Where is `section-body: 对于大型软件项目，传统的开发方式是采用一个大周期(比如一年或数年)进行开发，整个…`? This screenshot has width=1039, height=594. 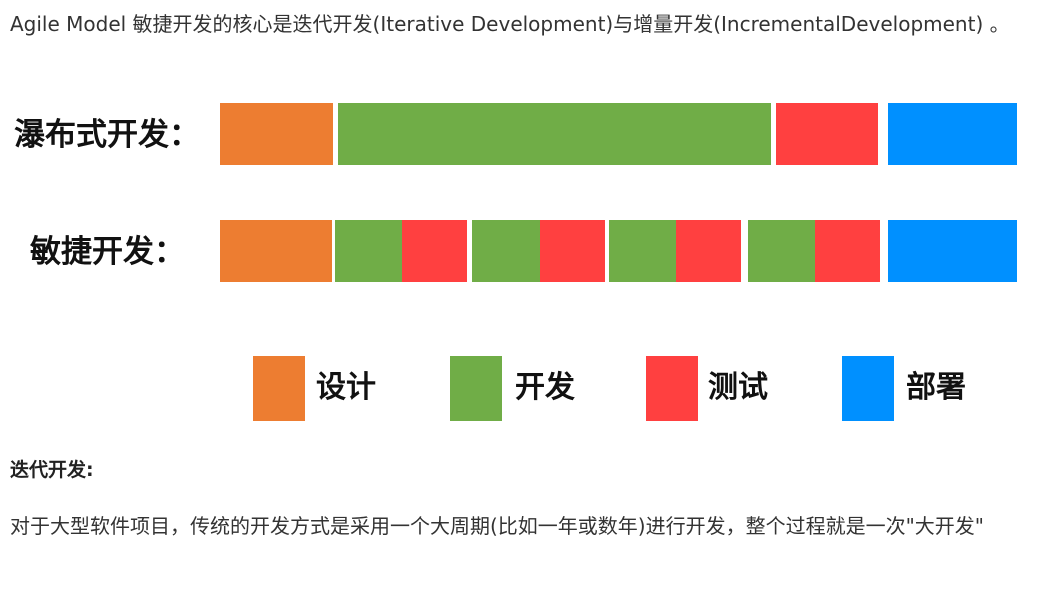
section-body: 对于大型软件项目，传统的开发方式是采用一个大周期(比如一年或数年)进行开发，整个… is located at coordinates (497, 526).